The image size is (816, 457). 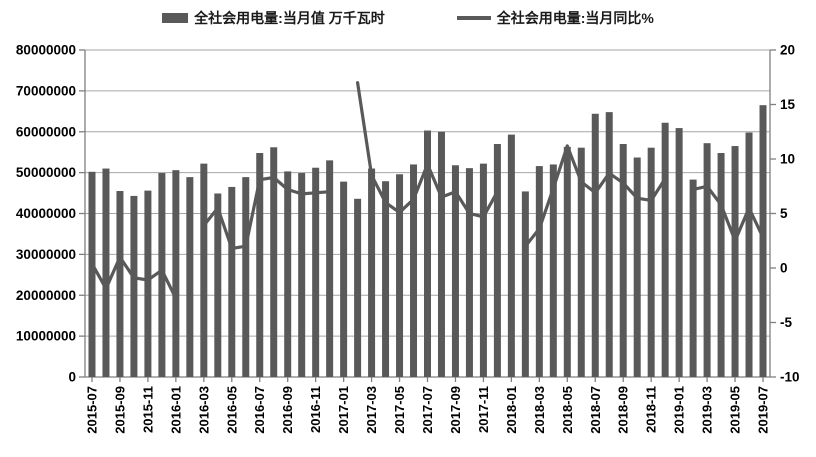 I want to click on x-axis-tick-label: 2015-09, so click(x=119, y=410).